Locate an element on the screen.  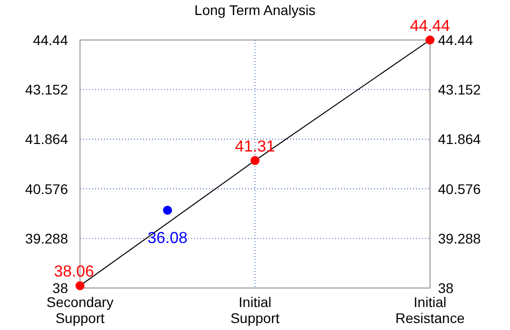
data-label: 38.06 is located at coordinates (74, 272).